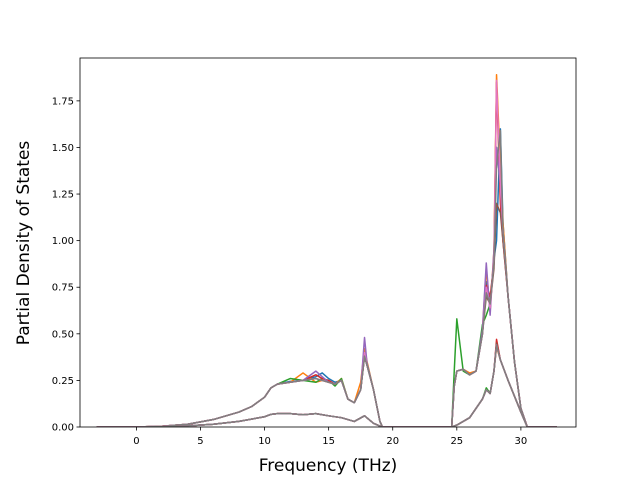  I want to click on x-tick-label: 0, so click(136, 441).